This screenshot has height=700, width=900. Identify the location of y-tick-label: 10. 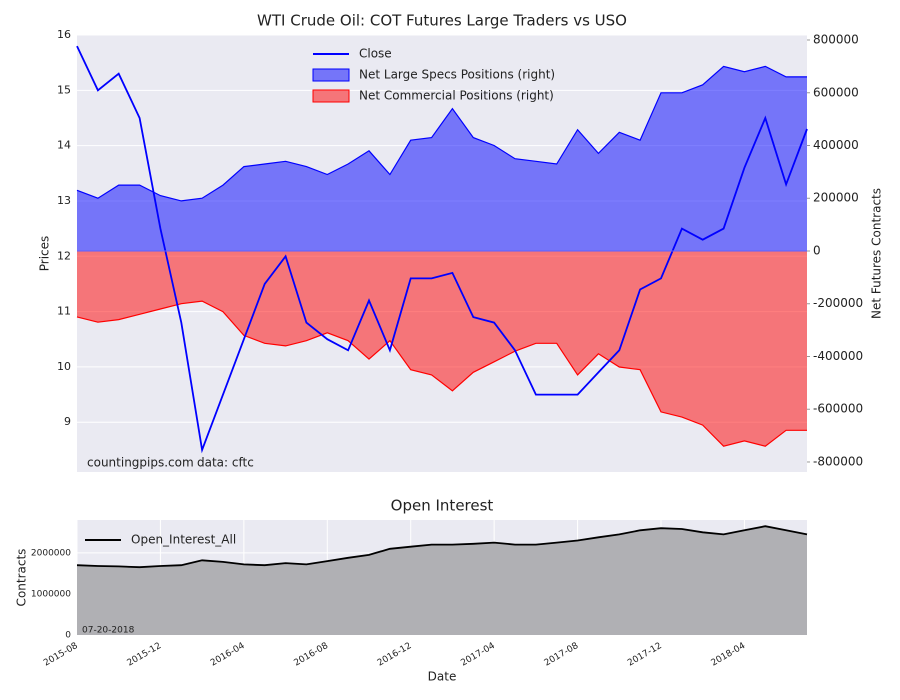
(64, 366).